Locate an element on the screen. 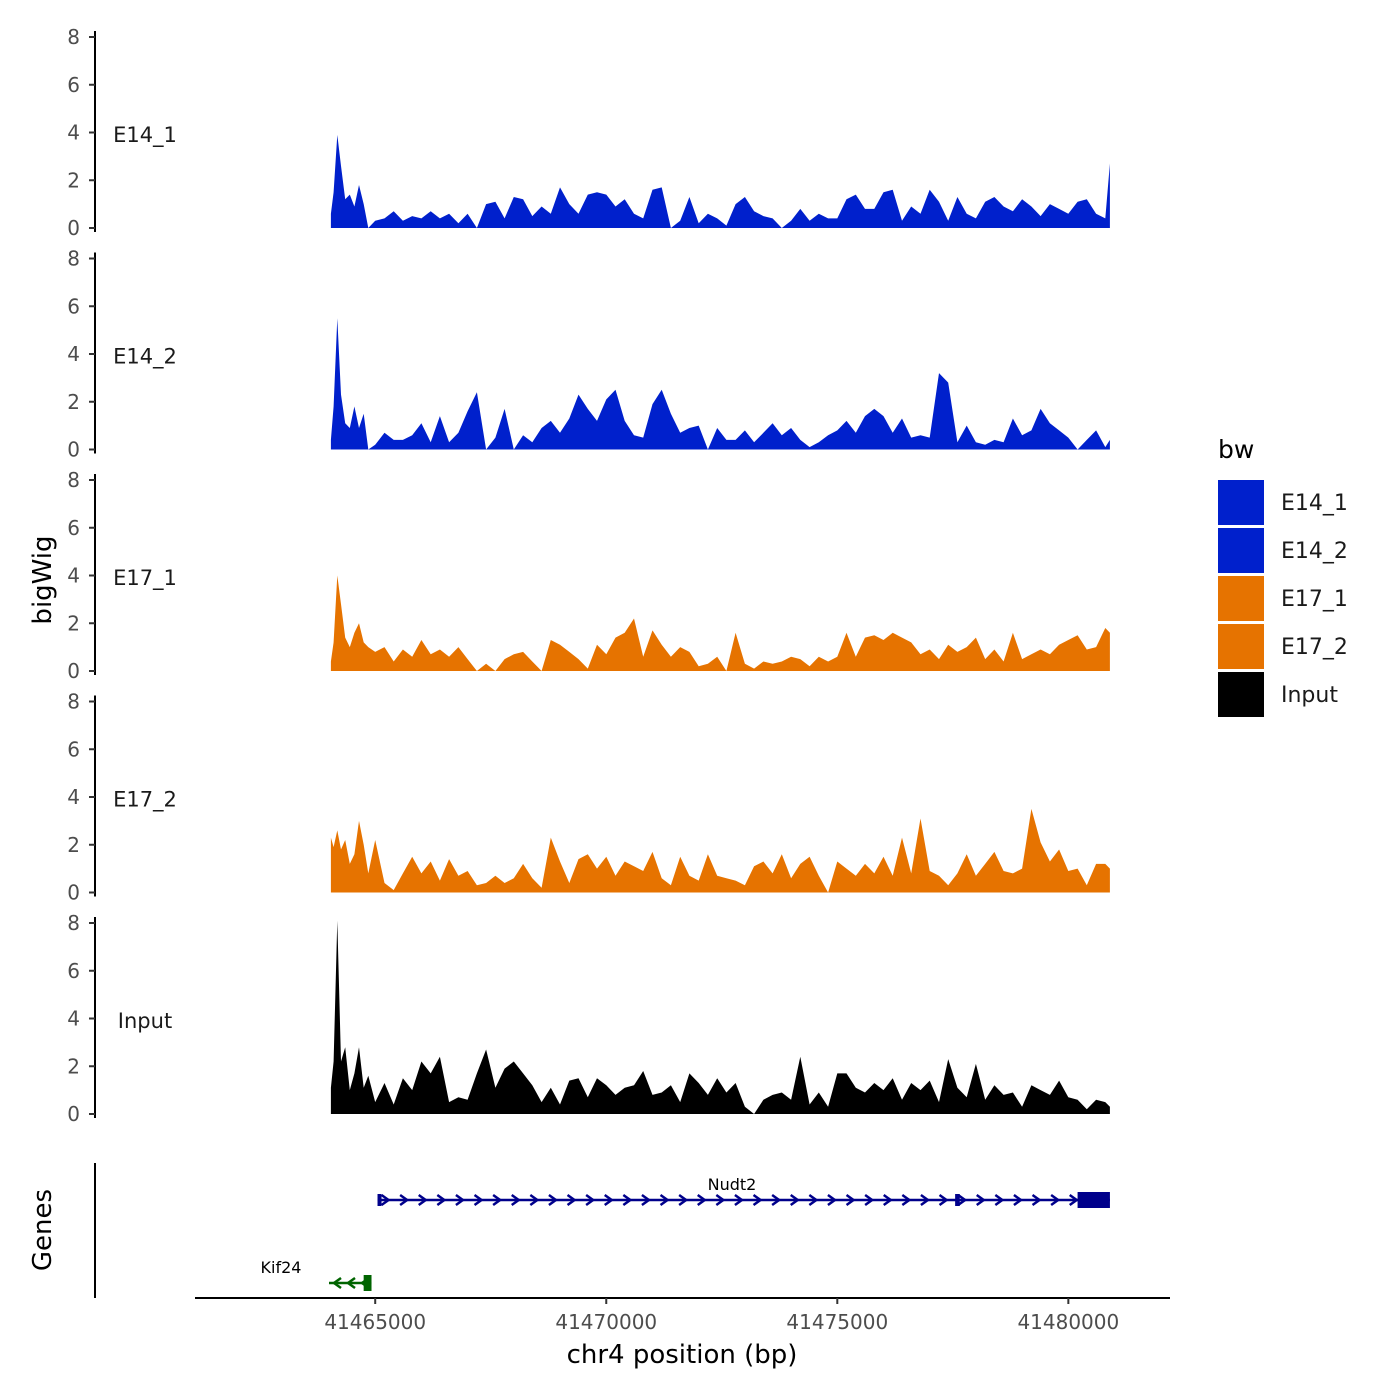 Image resolution: width=1400 pixels, height=1400 pixels. gene-label: Kif24 is located at coordinates (281, 1267).